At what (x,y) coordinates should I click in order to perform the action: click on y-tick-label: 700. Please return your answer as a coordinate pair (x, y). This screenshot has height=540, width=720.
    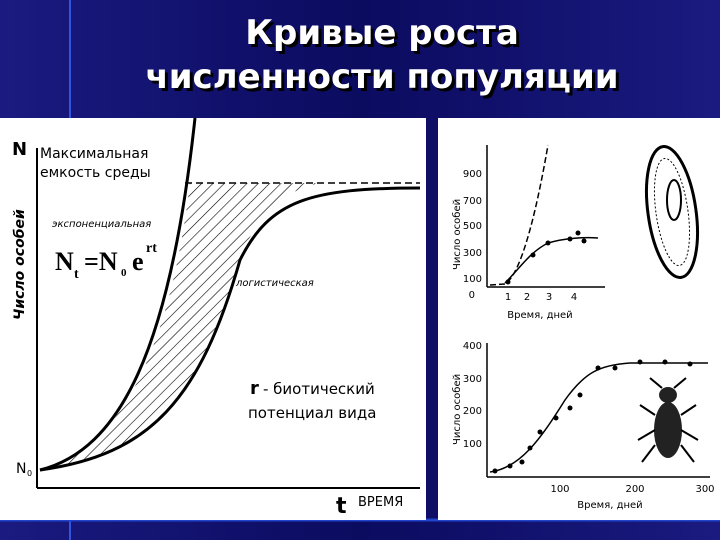
    Looking at the image, I should click on (472, 201).